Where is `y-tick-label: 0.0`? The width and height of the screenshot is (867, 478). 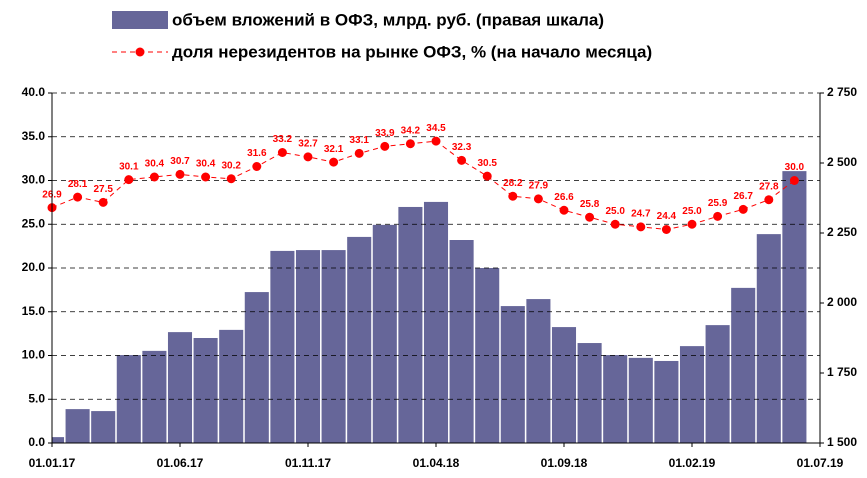 y-tick-label: 0.0 is located at coordinates (36, 442).